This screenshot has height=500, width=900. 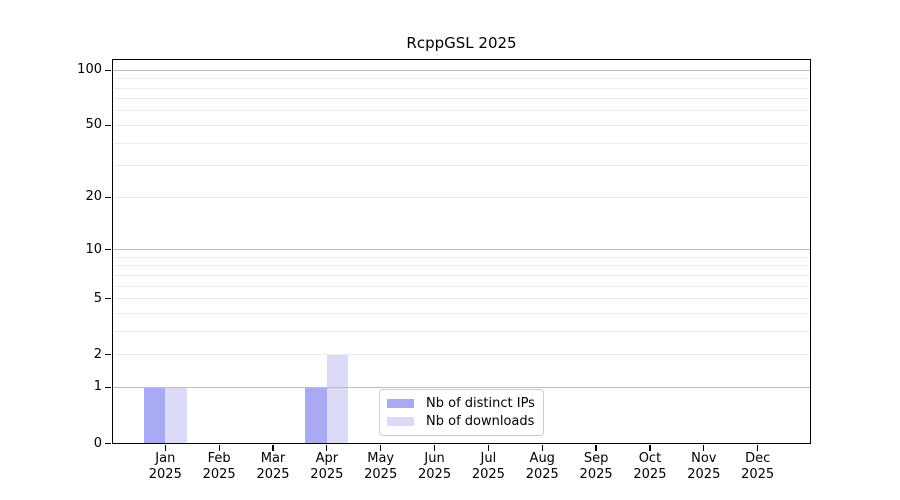 What do you see at coordinates (758, 466) in the screenshot?
I see `x-tick-label: Dec 2025` at bounding box center [758, 466].